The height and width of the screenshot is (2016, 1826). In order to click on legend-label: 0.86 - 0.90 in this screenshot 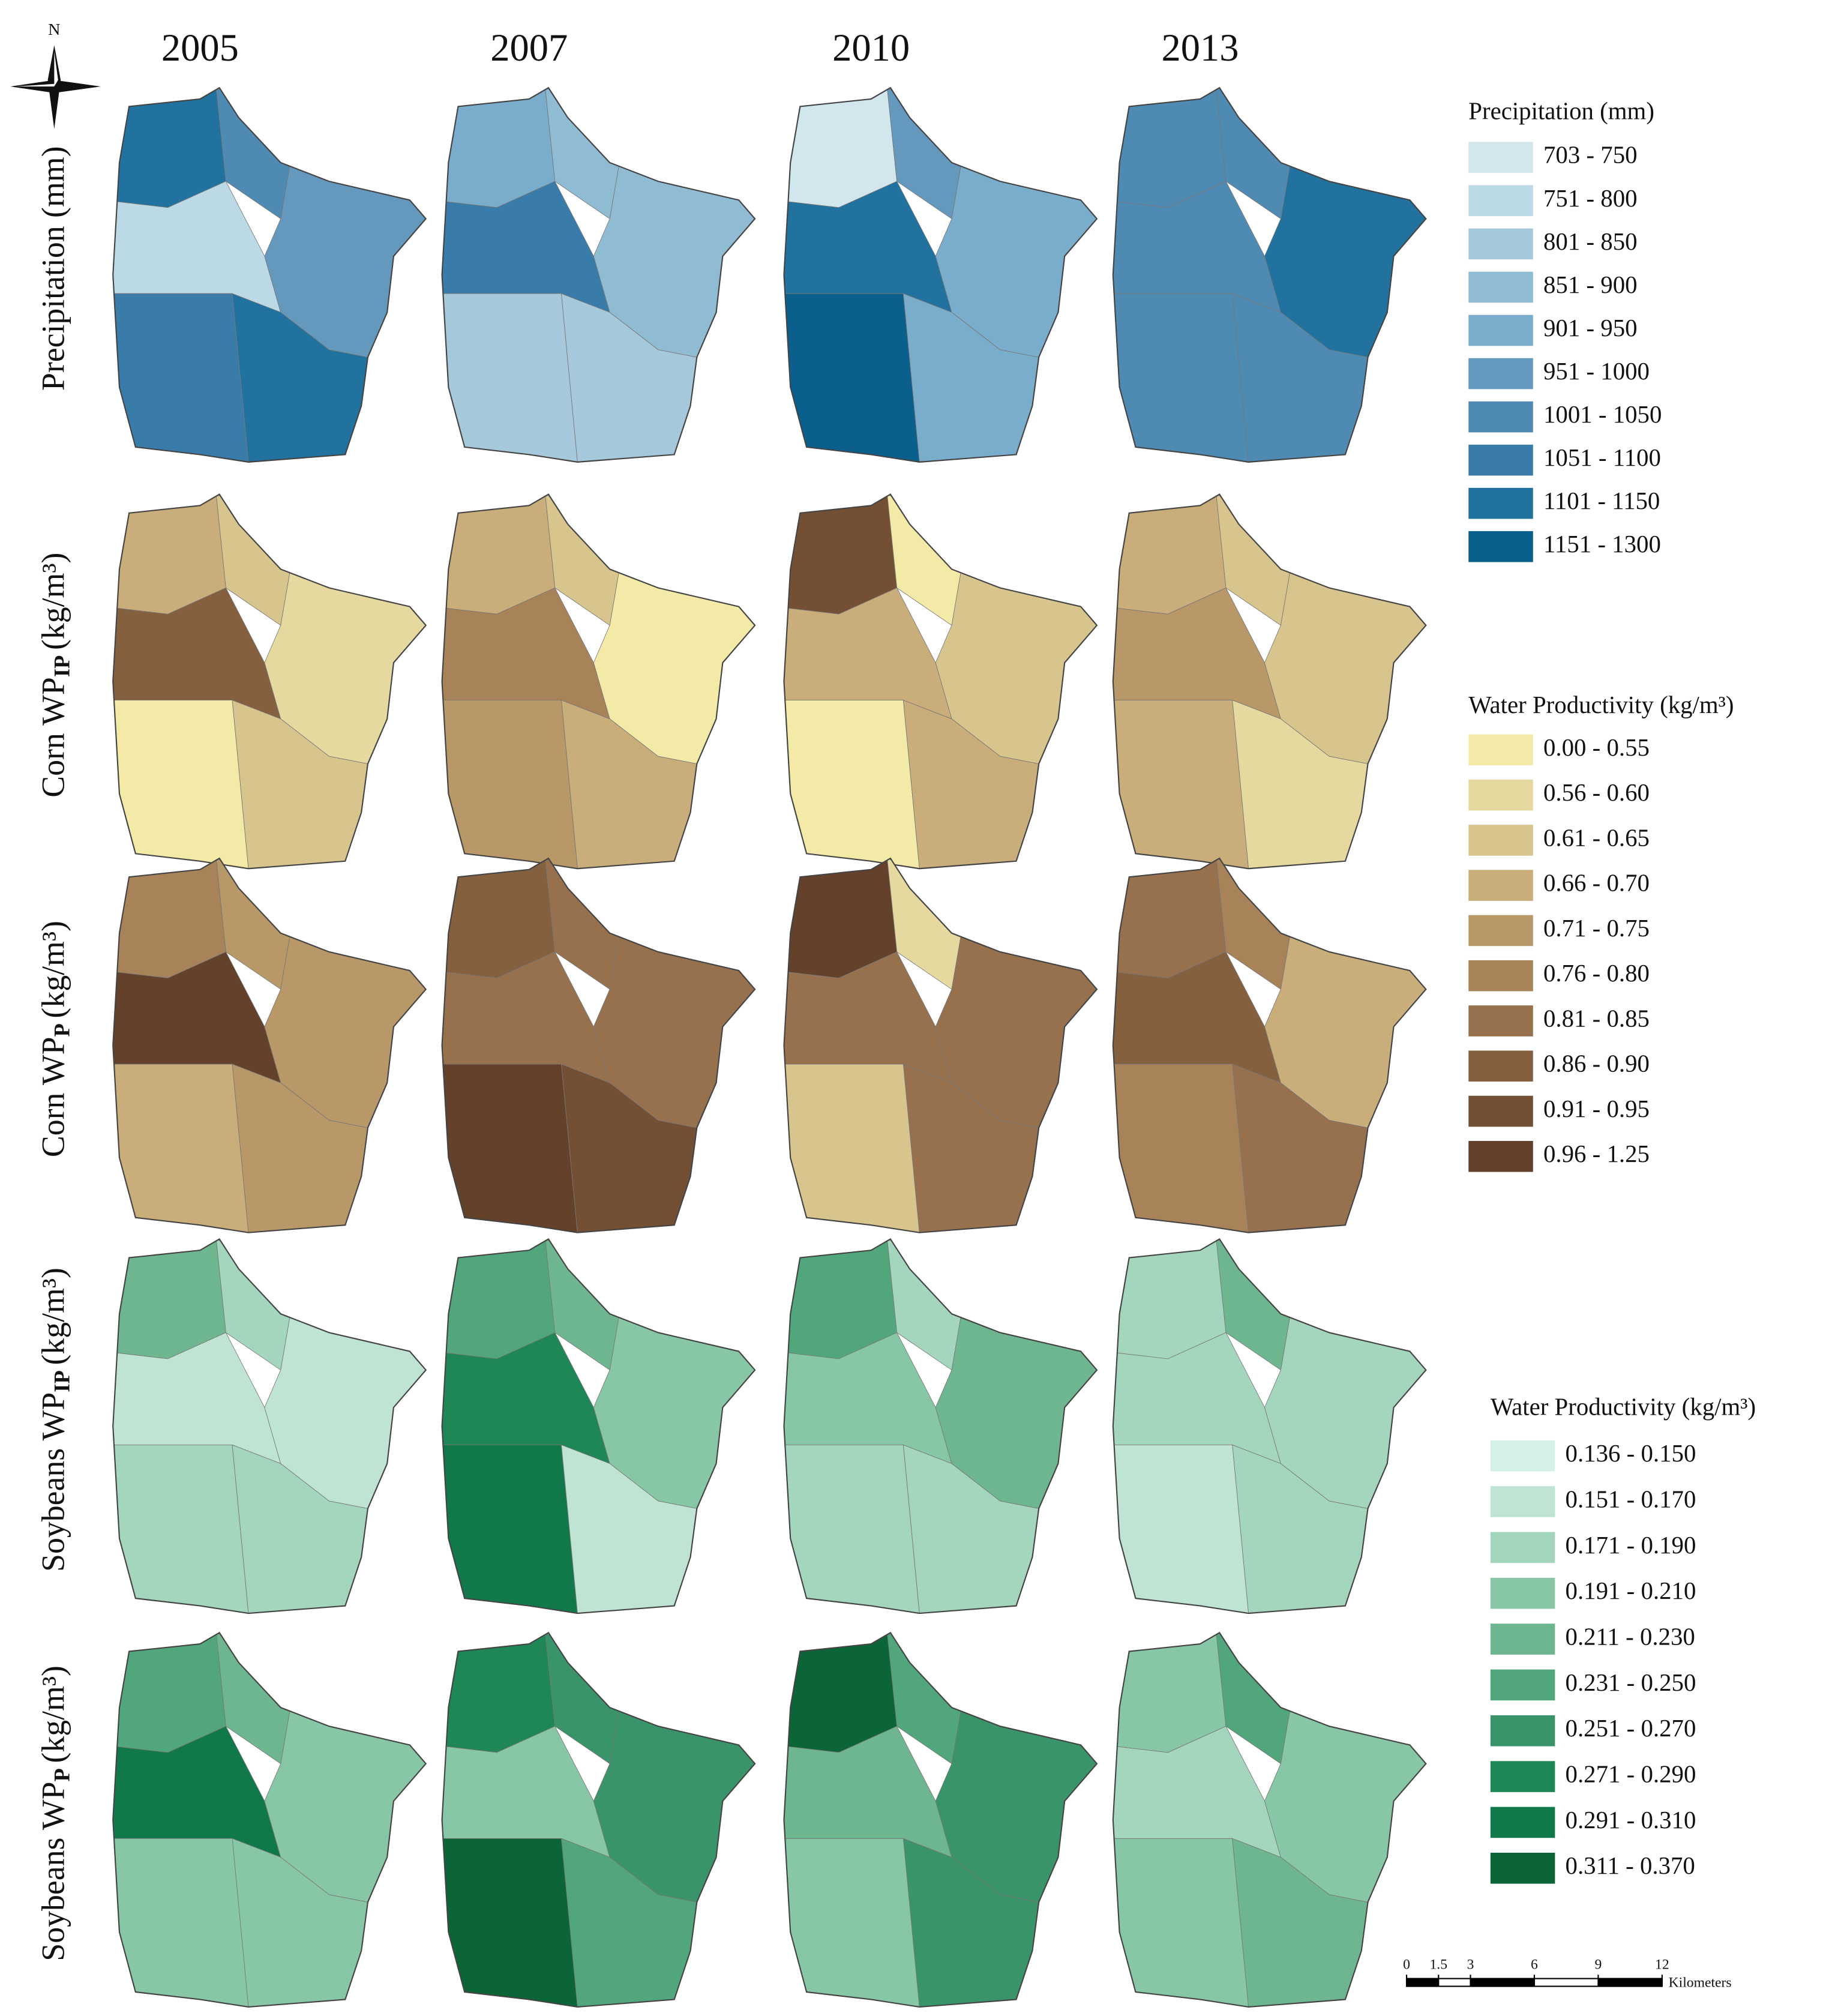, I will do `click(1596, 1063)`.